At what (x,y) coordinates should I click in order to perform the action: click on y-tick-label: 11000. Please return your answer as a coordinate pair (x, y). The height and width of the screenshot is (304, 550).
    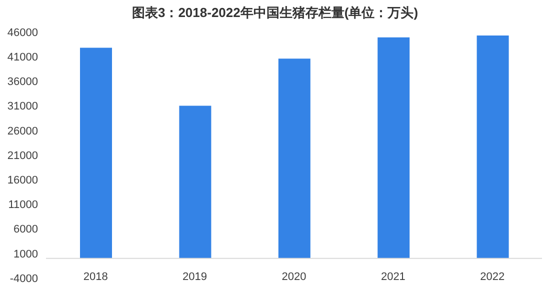
    Looking at the image, I should click on (23, 205).